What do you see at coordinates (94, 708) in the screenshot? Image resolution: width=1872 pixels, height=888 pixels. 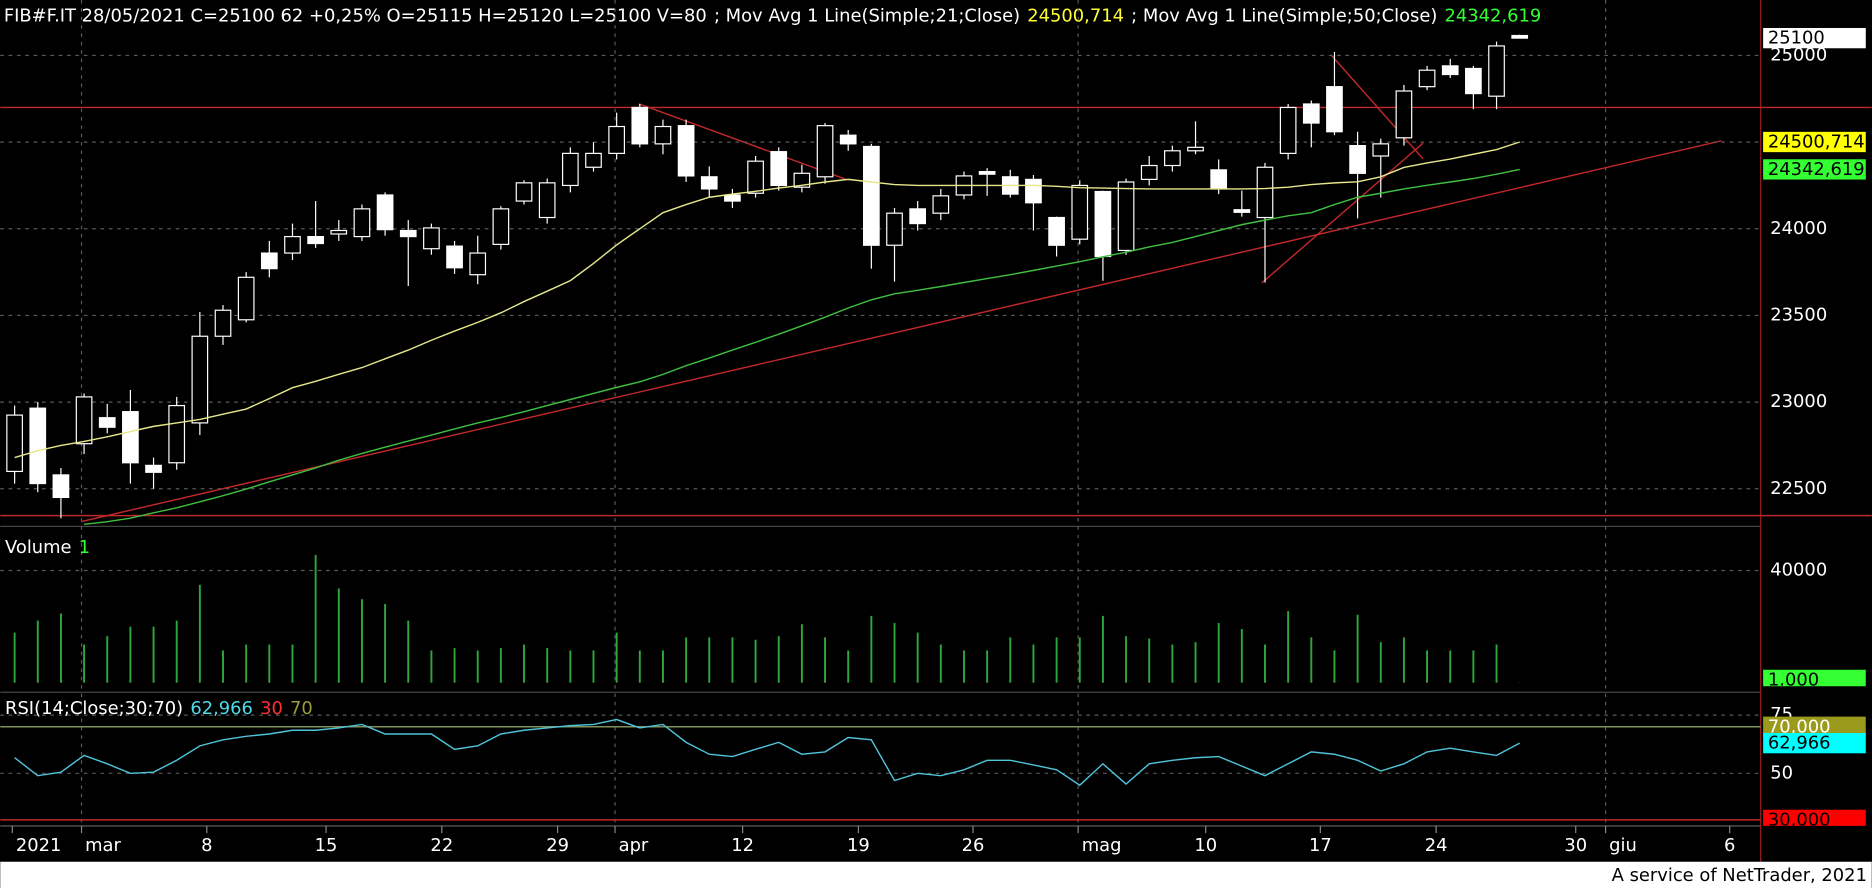 I see `panel-legend-part: RSI(14;Close;30;70)` at bounding box center [94, 708].